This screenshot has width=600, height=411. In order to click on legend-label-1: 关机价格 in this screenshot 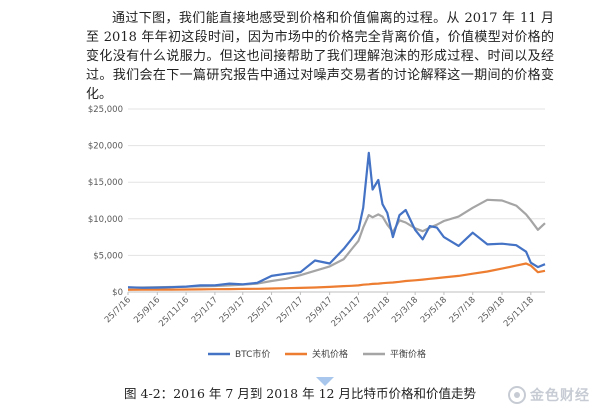, I will do `click(330, 354)`.